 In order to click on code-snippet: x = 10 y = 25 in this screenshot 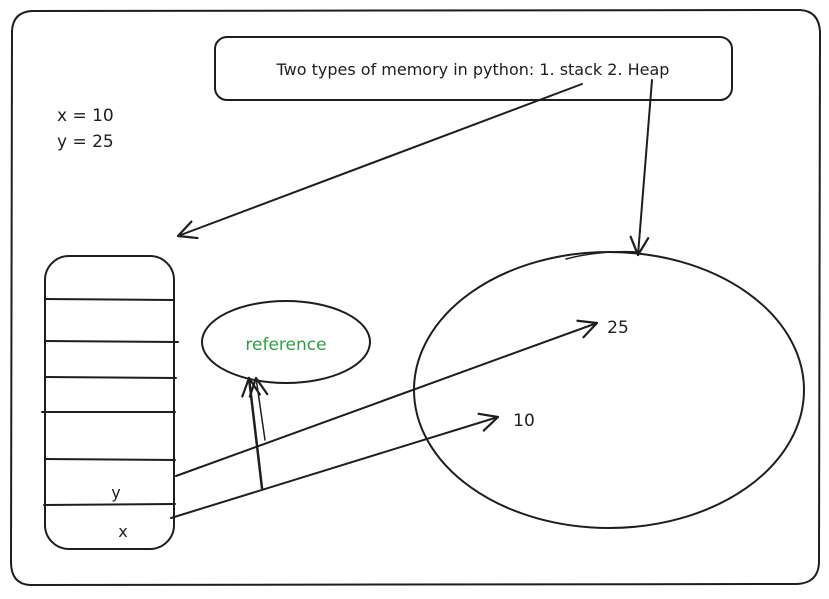, I will do `click(85, 129)`.